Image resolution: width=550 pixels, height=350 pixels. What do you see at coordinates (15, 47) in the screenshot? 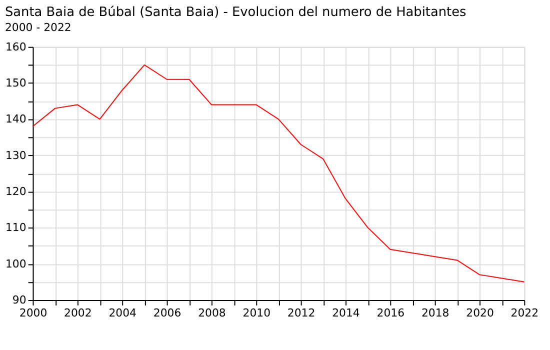
I see `y-tick-label: 160` at bounding box center [15, 47].